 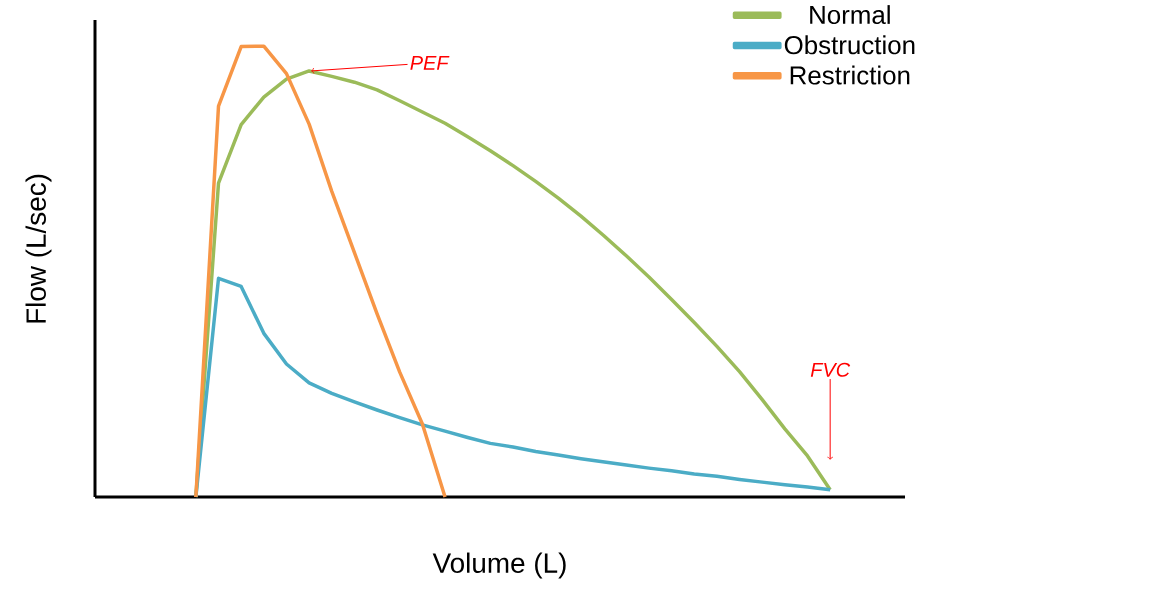 What do you see at coordinates (850, 15) in the screenshot?
I see `legend-label: Normal` at bounding box center [850, 15].